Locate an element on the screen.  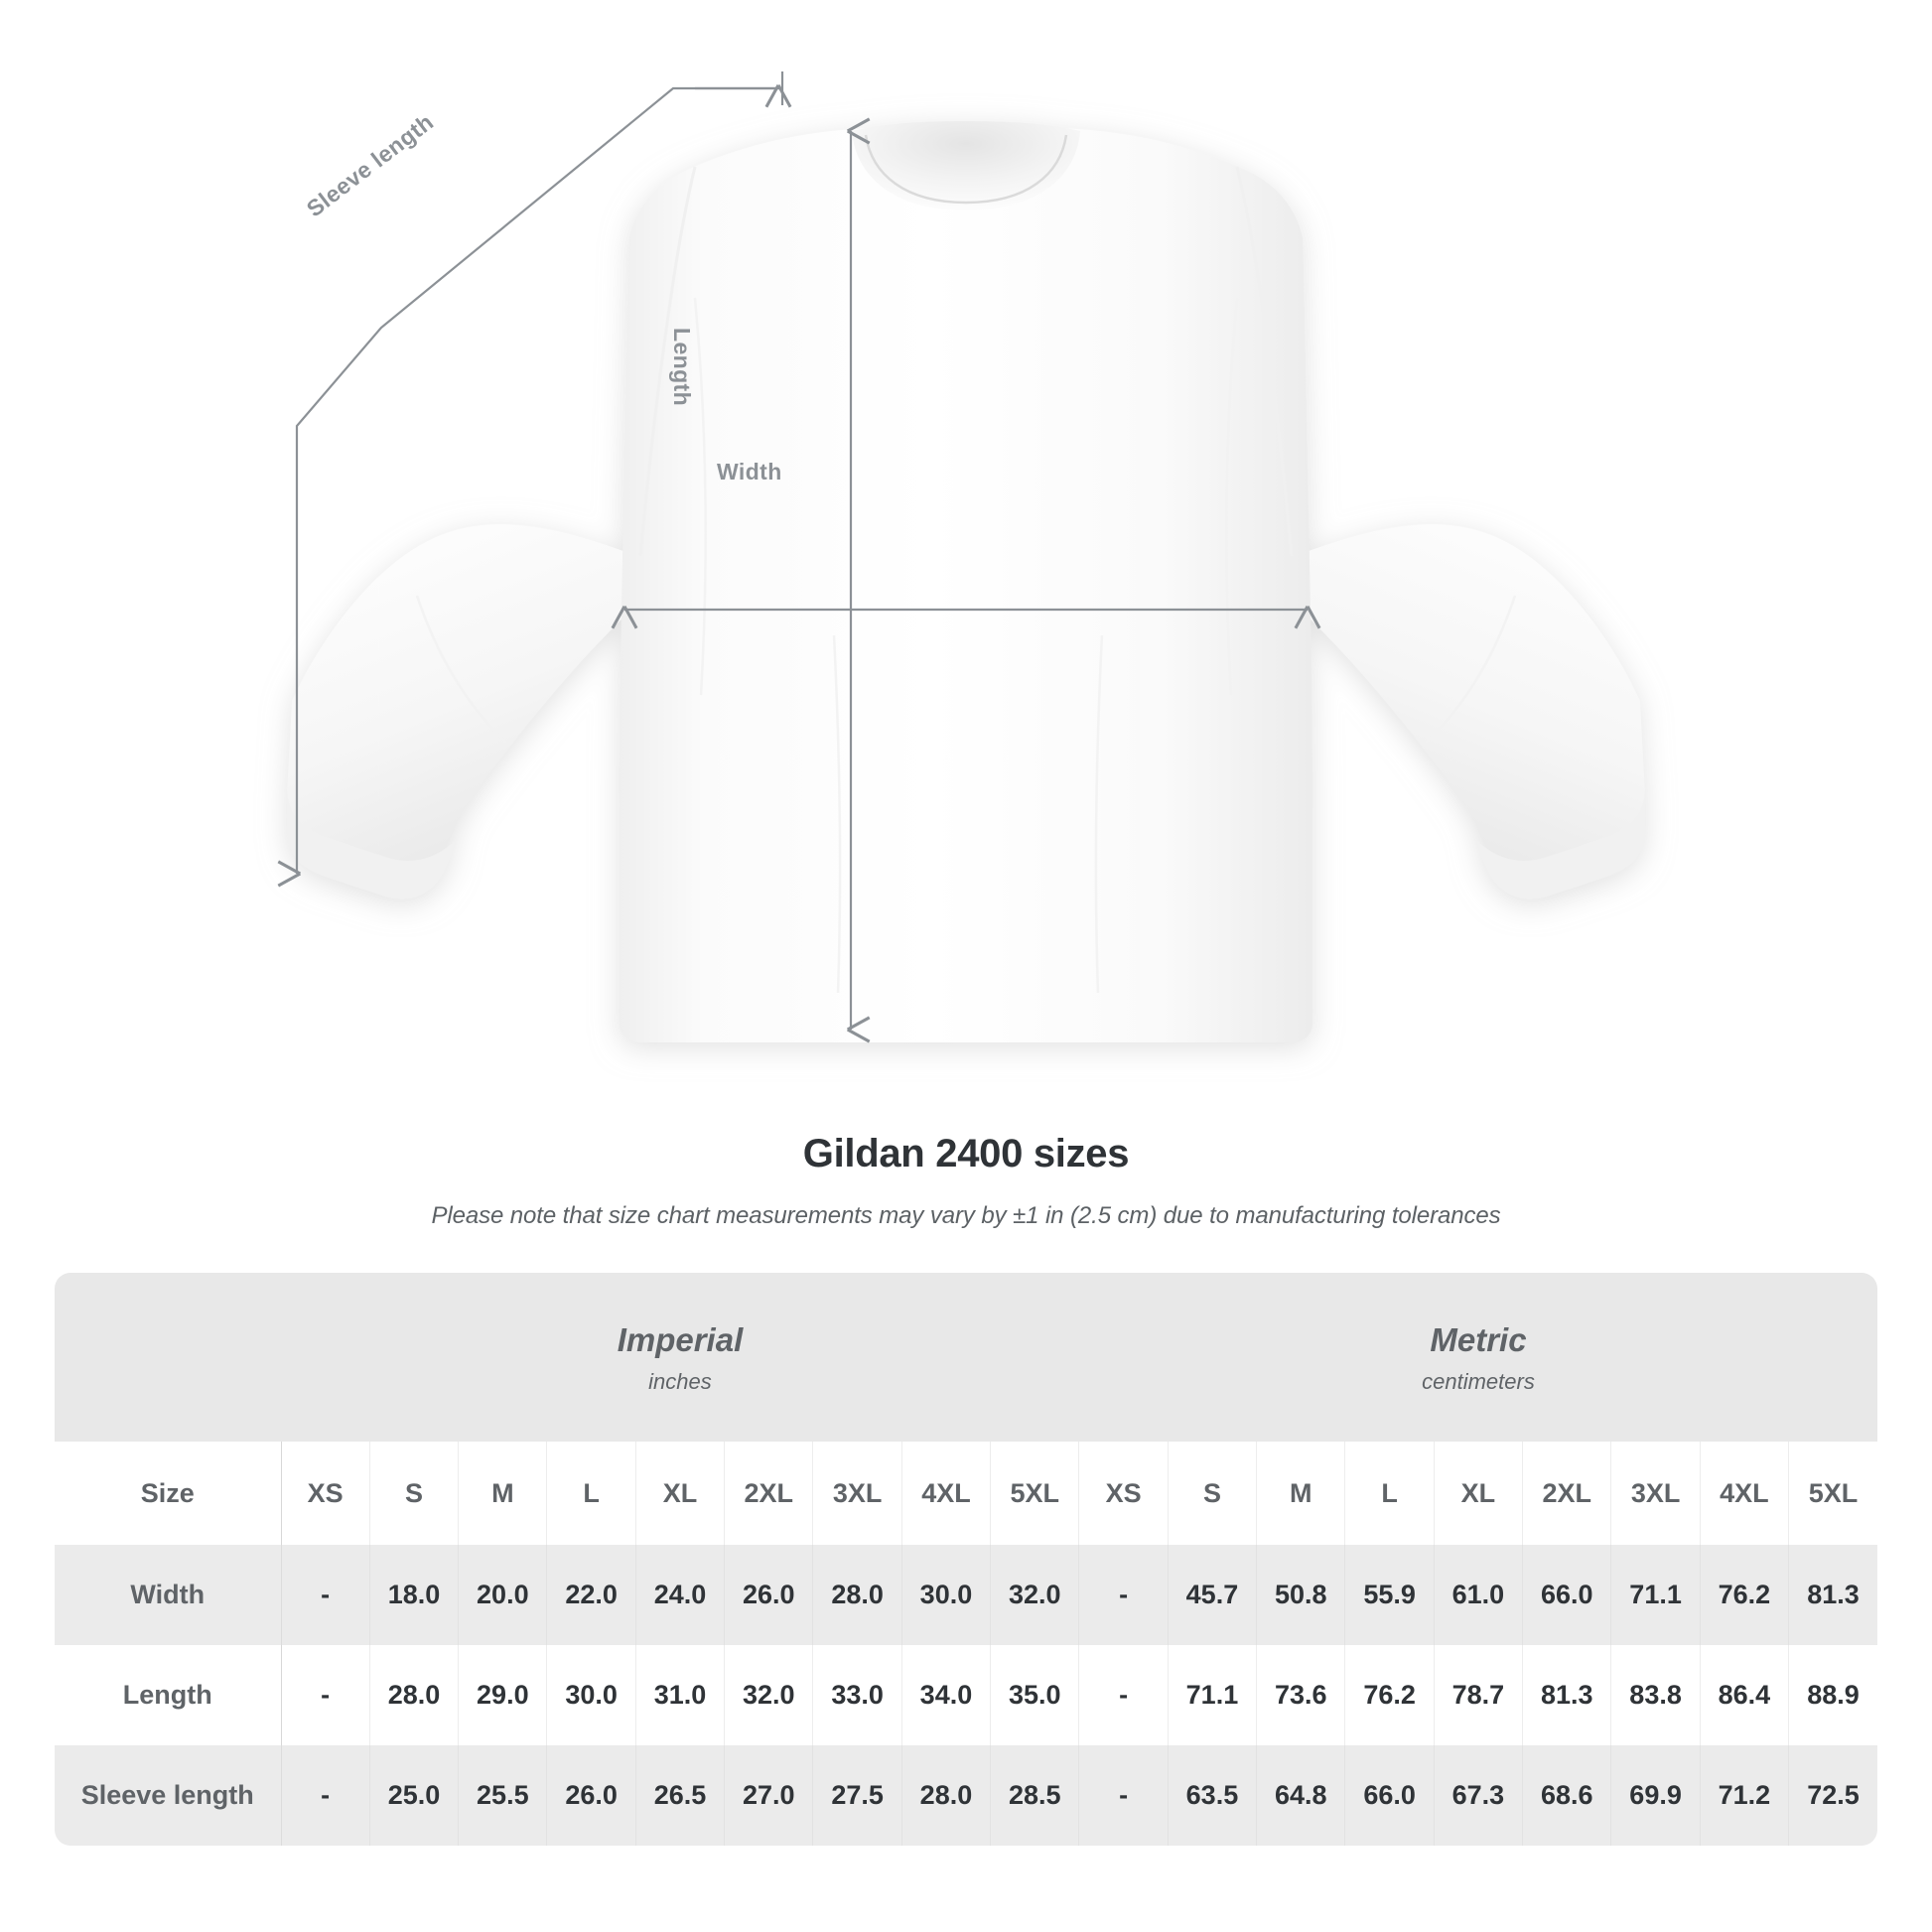
cell-sleeve-length-metric-3XL: 69.9 is located at coordinates (1656, 1796).